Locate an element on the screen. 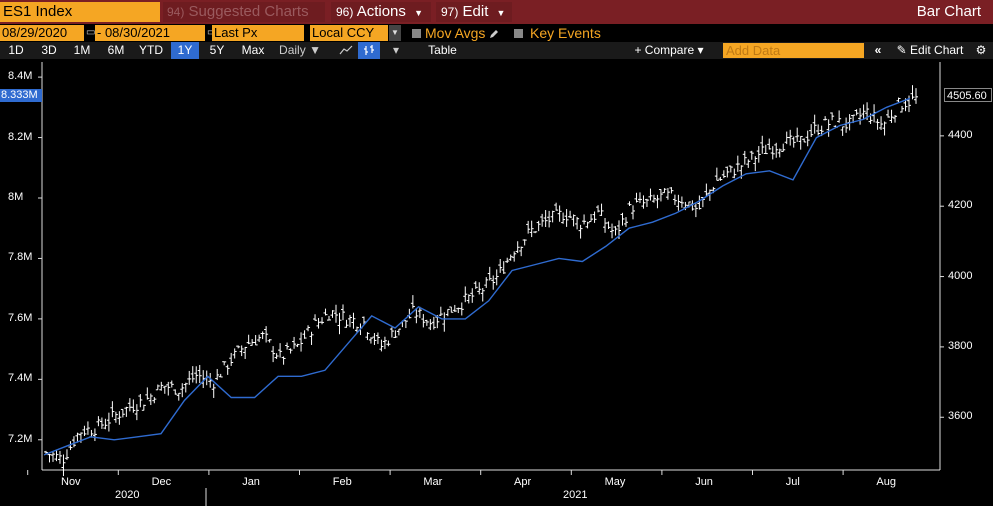  year-label: 2021 is located at coordinates (575, 495).